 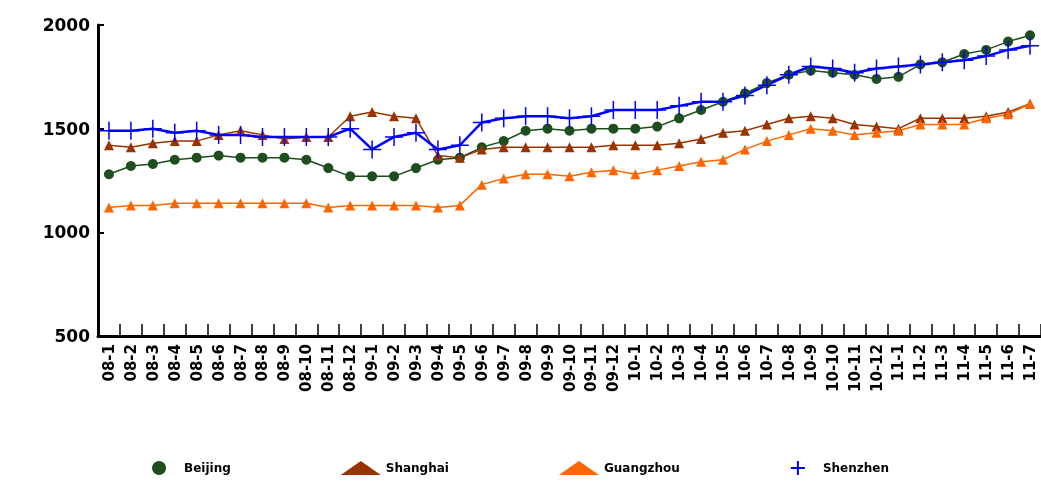 What do you see at coordinates (1008, 363) in the screenshot?
I see `x-tick-label: 11-6` at bounding box center [1008, 363].